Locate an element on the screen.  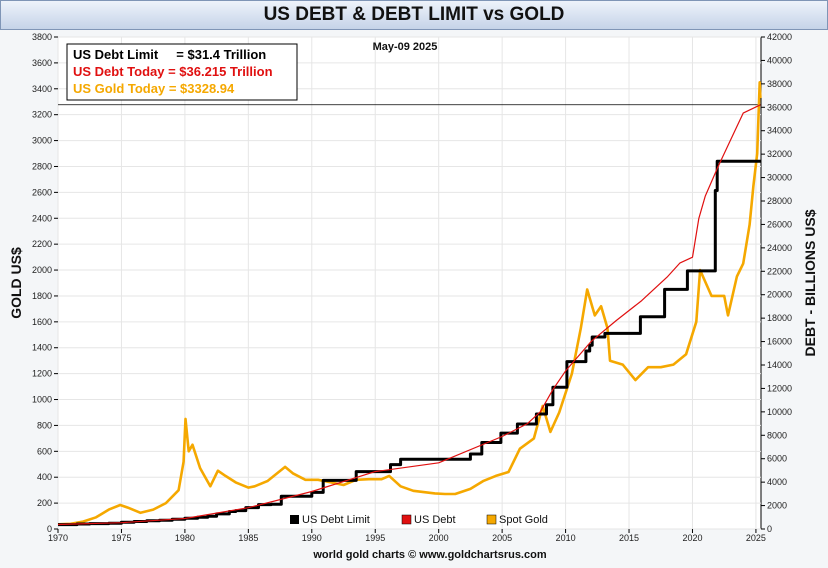
chart-title: US DEBT & DEBT LIMIT vs GOLD is located at coordinates (414, 15).